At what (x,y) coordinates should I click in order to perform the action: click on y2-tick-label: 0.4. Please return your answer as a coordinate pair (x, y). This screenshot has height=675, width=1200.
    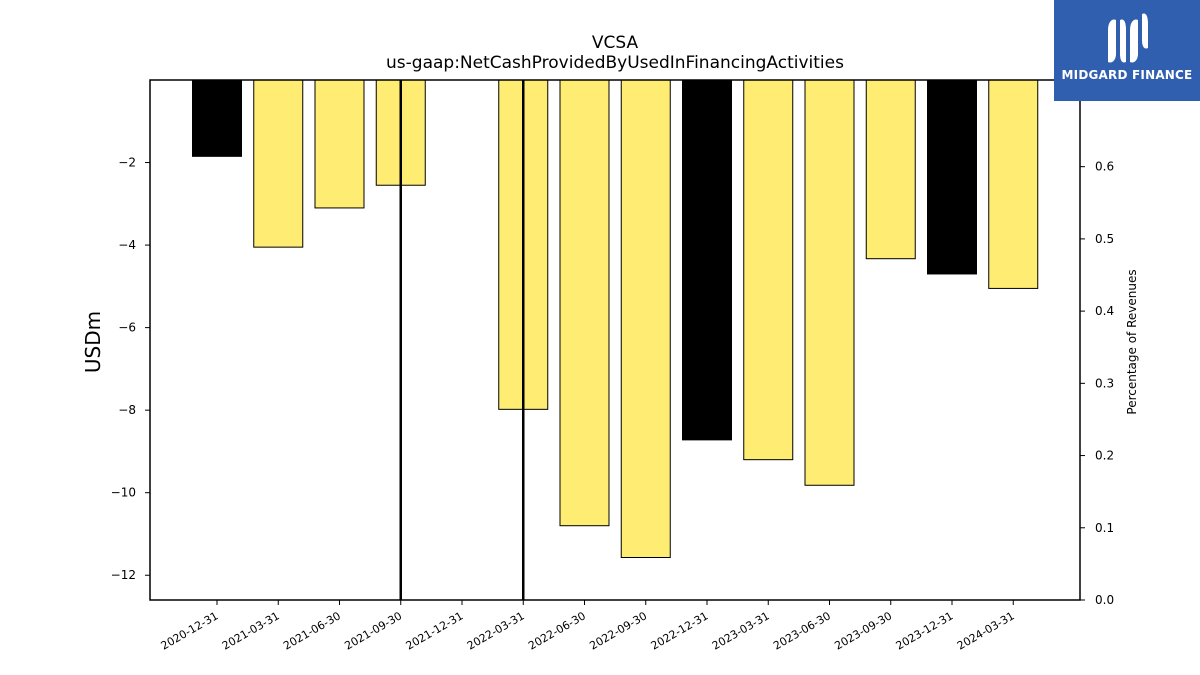
    Looking at the image, I should click on (1104, 311).